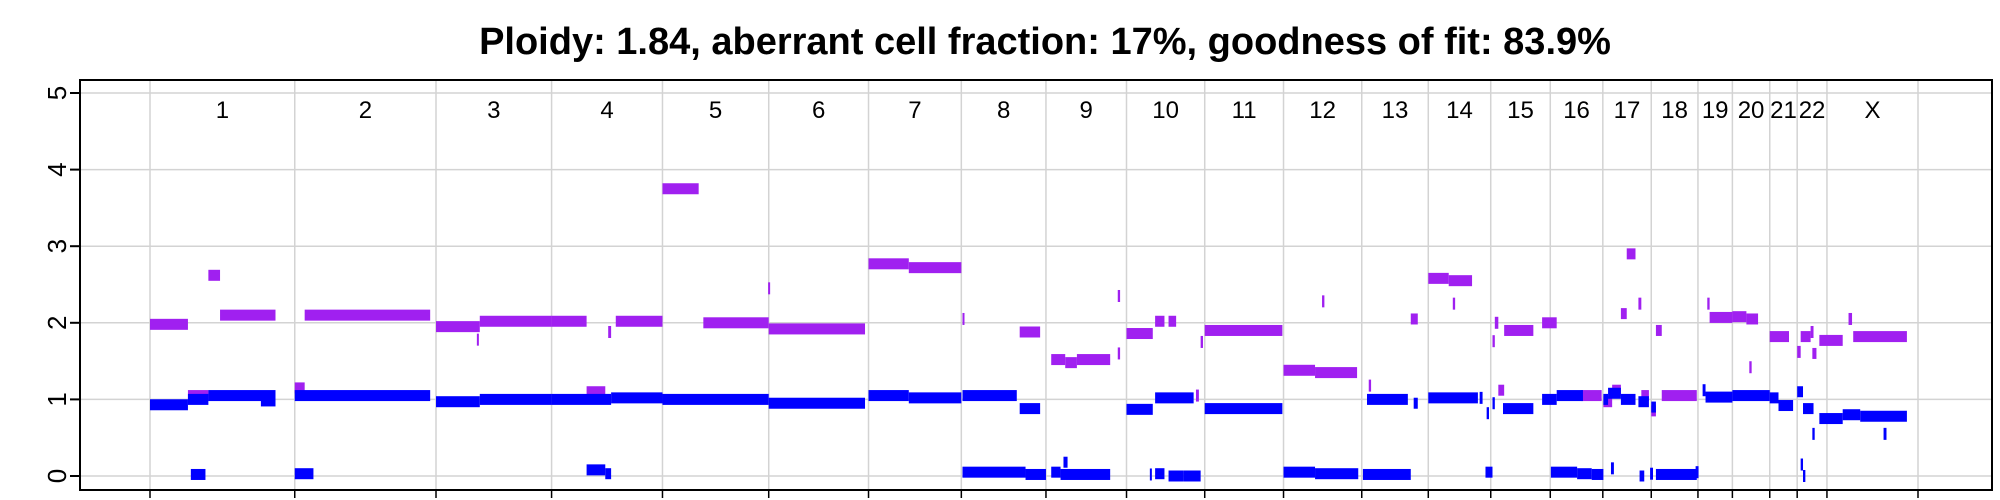 This screenshot has width=2000, height=500. What do you see at coordinates (57, 399) in the screenshot?
I see `y-tick-label-1: 1` at bounding box center [57, 399].